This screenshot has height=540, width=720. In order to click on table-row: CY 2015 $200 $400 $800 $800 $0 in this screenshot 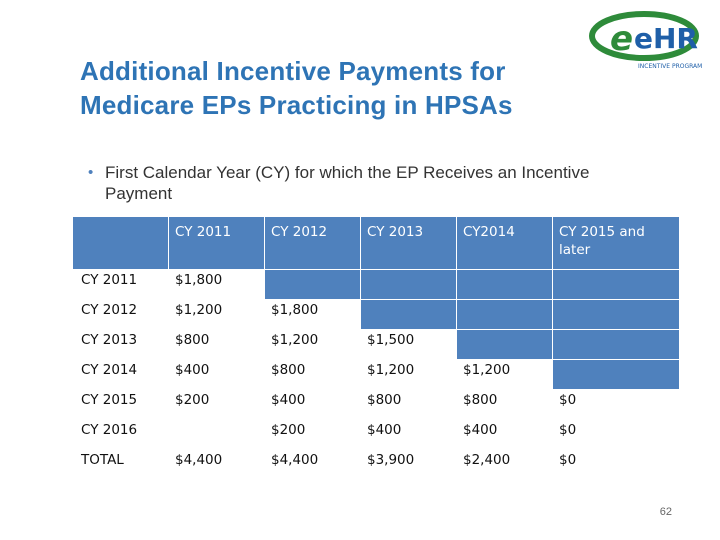, I will do `click(376, 404)`.